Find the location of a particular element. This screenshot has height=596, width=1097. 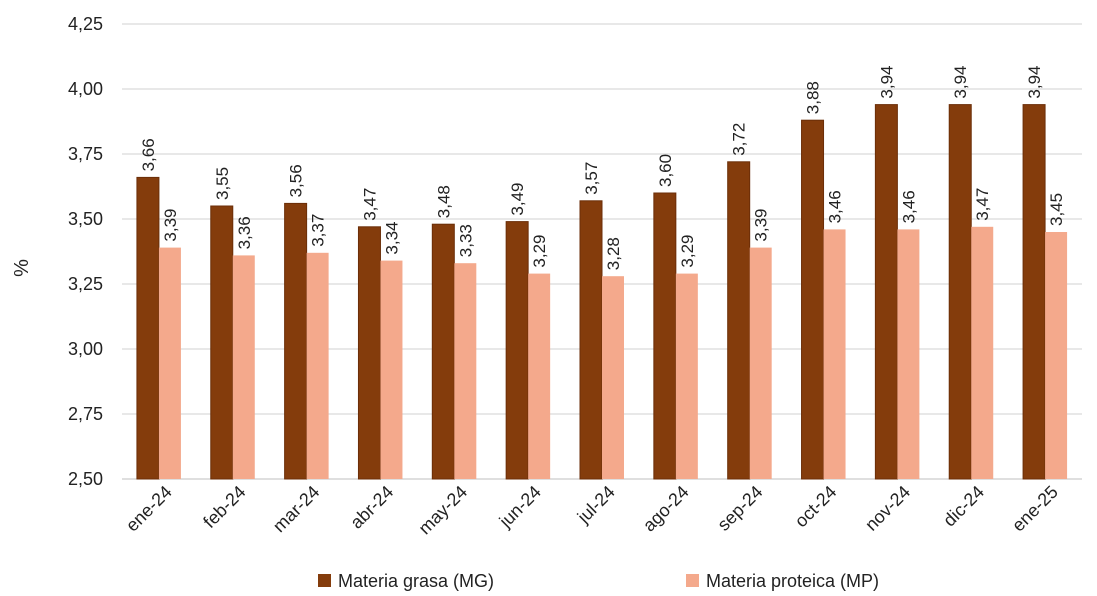

data-label: 3,72 is located at coordinates (739, 139).